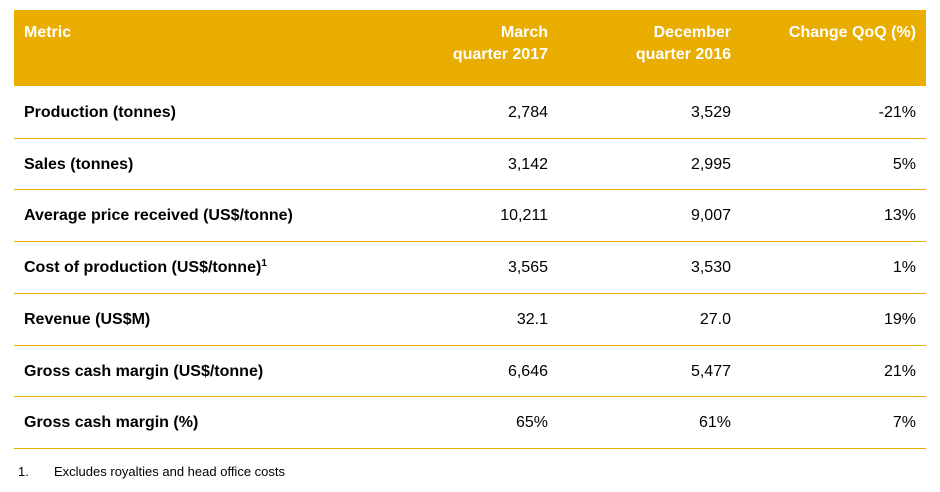 The height and width of the screenshot is (492, 940). I want to click on metric-label: Sales (tonnes), so click(79, 164).